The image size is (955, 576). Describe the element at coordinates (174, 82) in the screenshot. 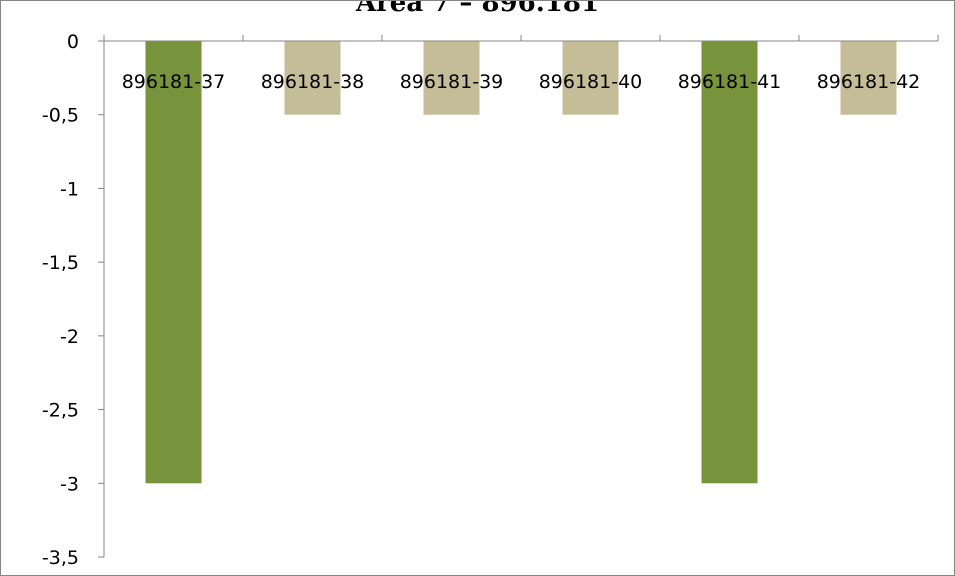

I see `category-label: 896181-37` at that location.